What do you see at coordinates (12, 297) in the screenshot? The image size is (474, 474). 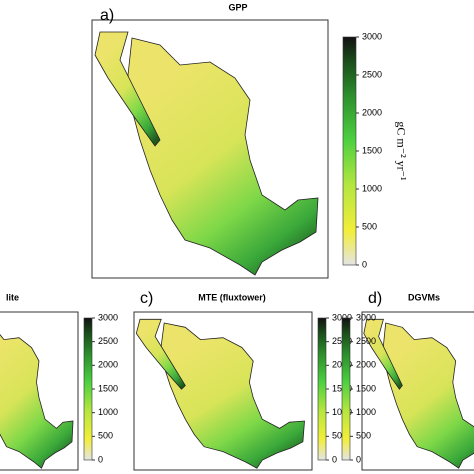 I see `panel-title: lite` at bounding box center [12, 297].